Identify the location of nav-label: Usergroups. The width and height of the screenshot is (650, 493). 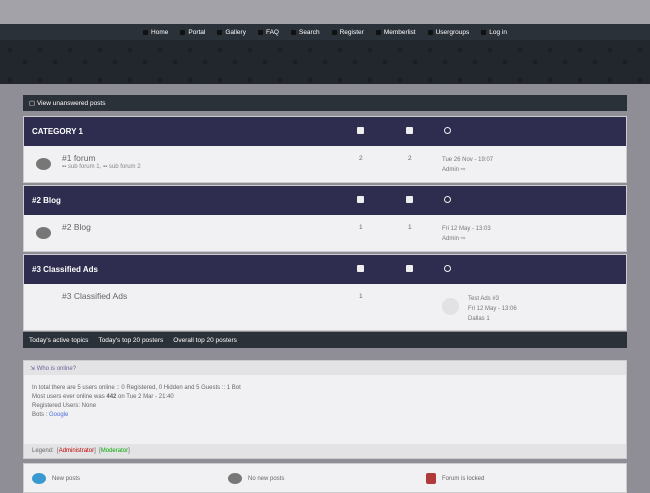
(452, 32).